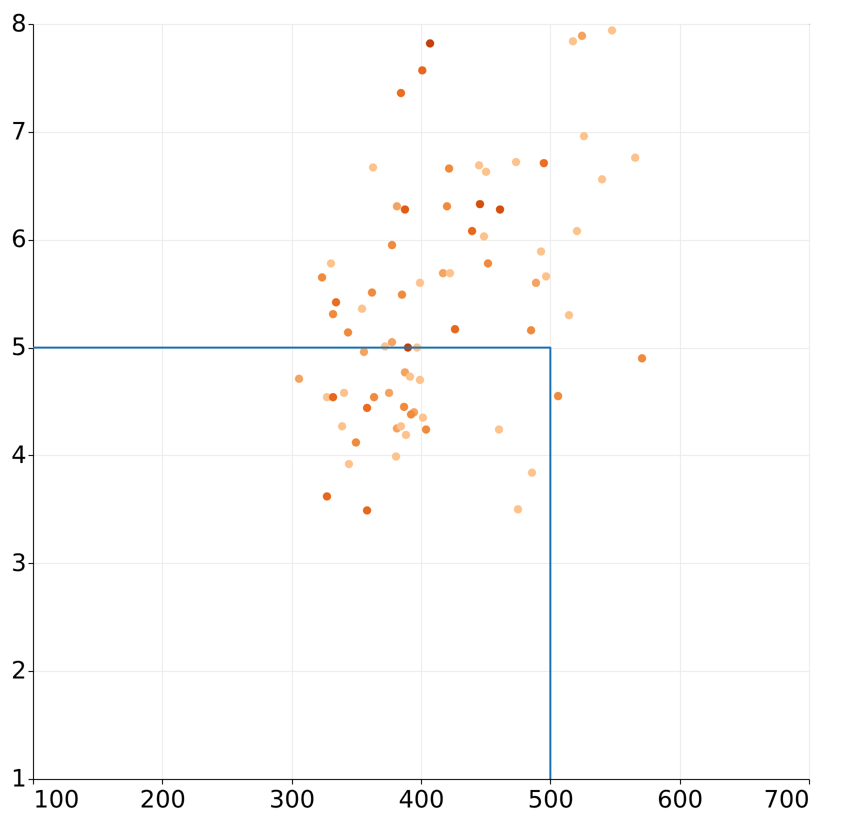  What do you see at coordinates (680, 800) in the screenshot?
I see `x-tick-label: 600` at bounding box center [680, 800].